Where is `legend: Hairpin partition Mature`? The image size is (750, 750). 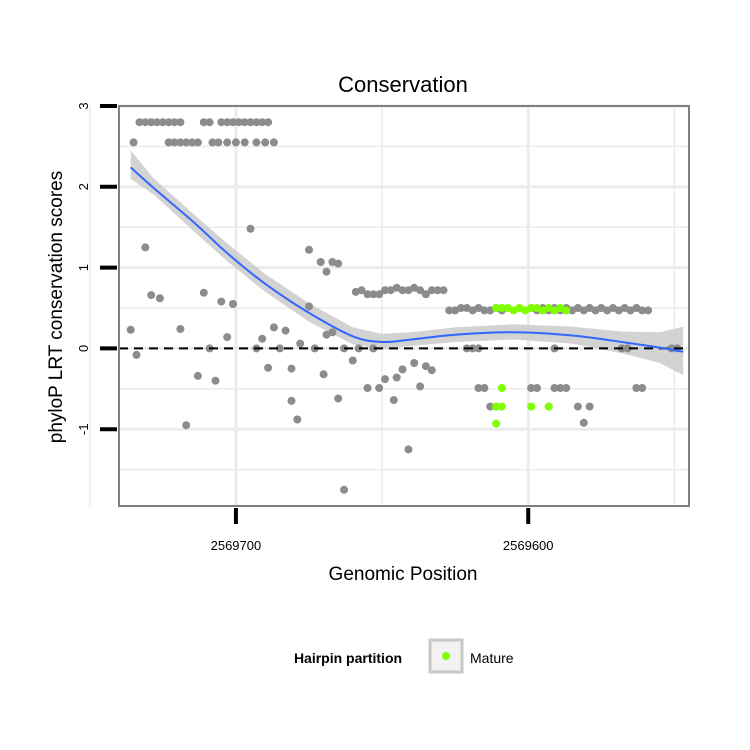 legend: Hairpin partition Mature is located at coordinates (404, 656).